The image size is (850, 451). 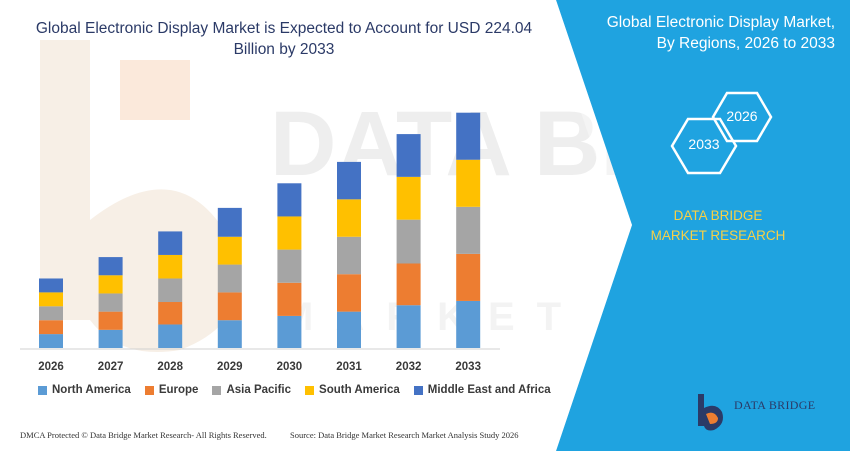 What do you see at coordinates (170, 266) in the screenshot?
I see `bar-segment-south-america-2028` at bounding box center [170, 266].